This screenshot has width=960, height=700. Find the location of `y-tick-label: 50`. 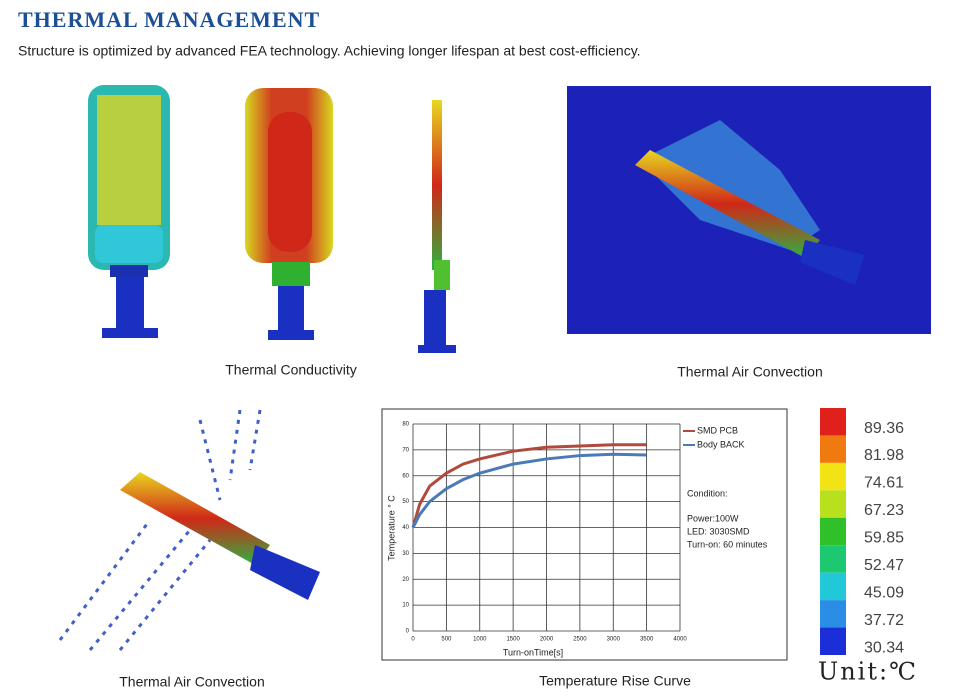

y-tick-label: 50 is located at coordinates (405, 502).